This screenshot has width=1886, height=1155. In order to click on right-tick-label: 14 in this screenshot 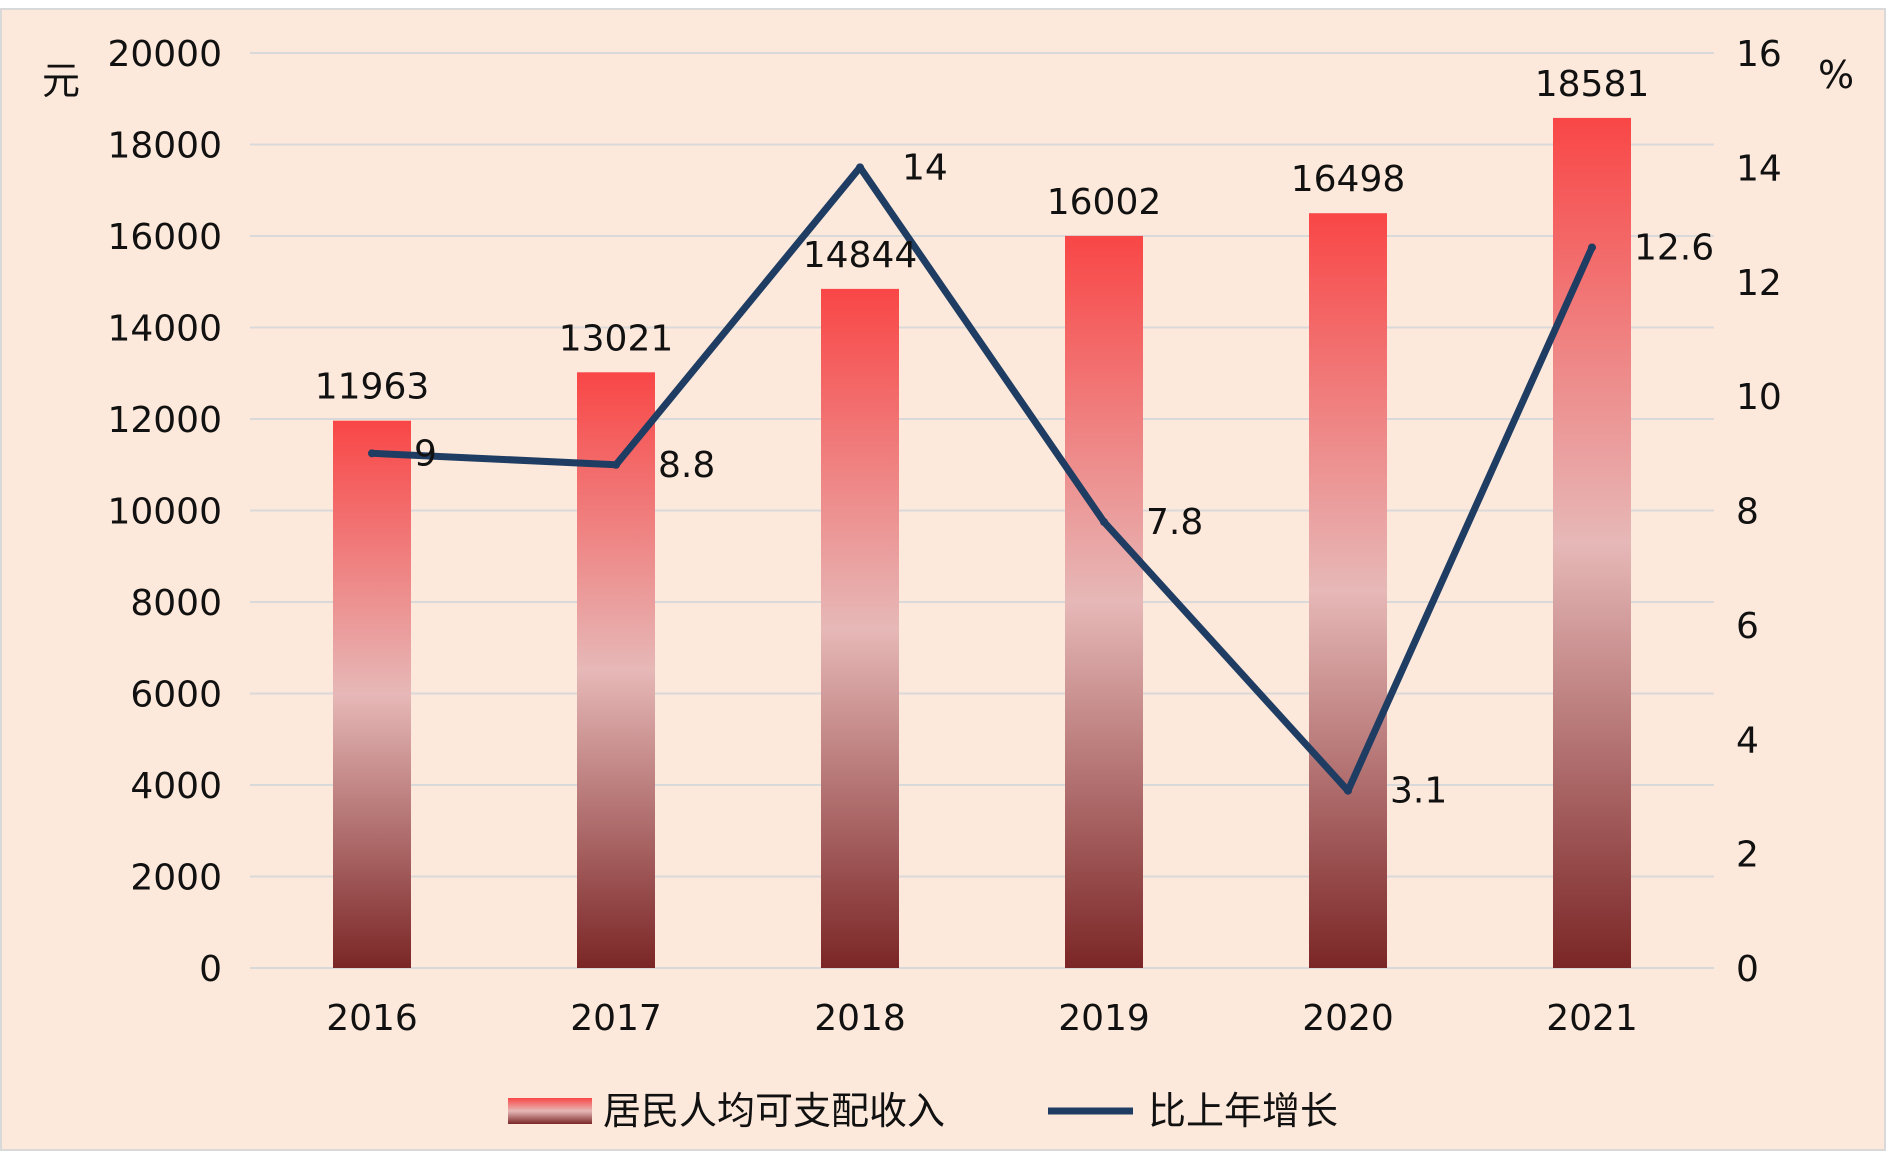, I will do `click(1759, 168)`.